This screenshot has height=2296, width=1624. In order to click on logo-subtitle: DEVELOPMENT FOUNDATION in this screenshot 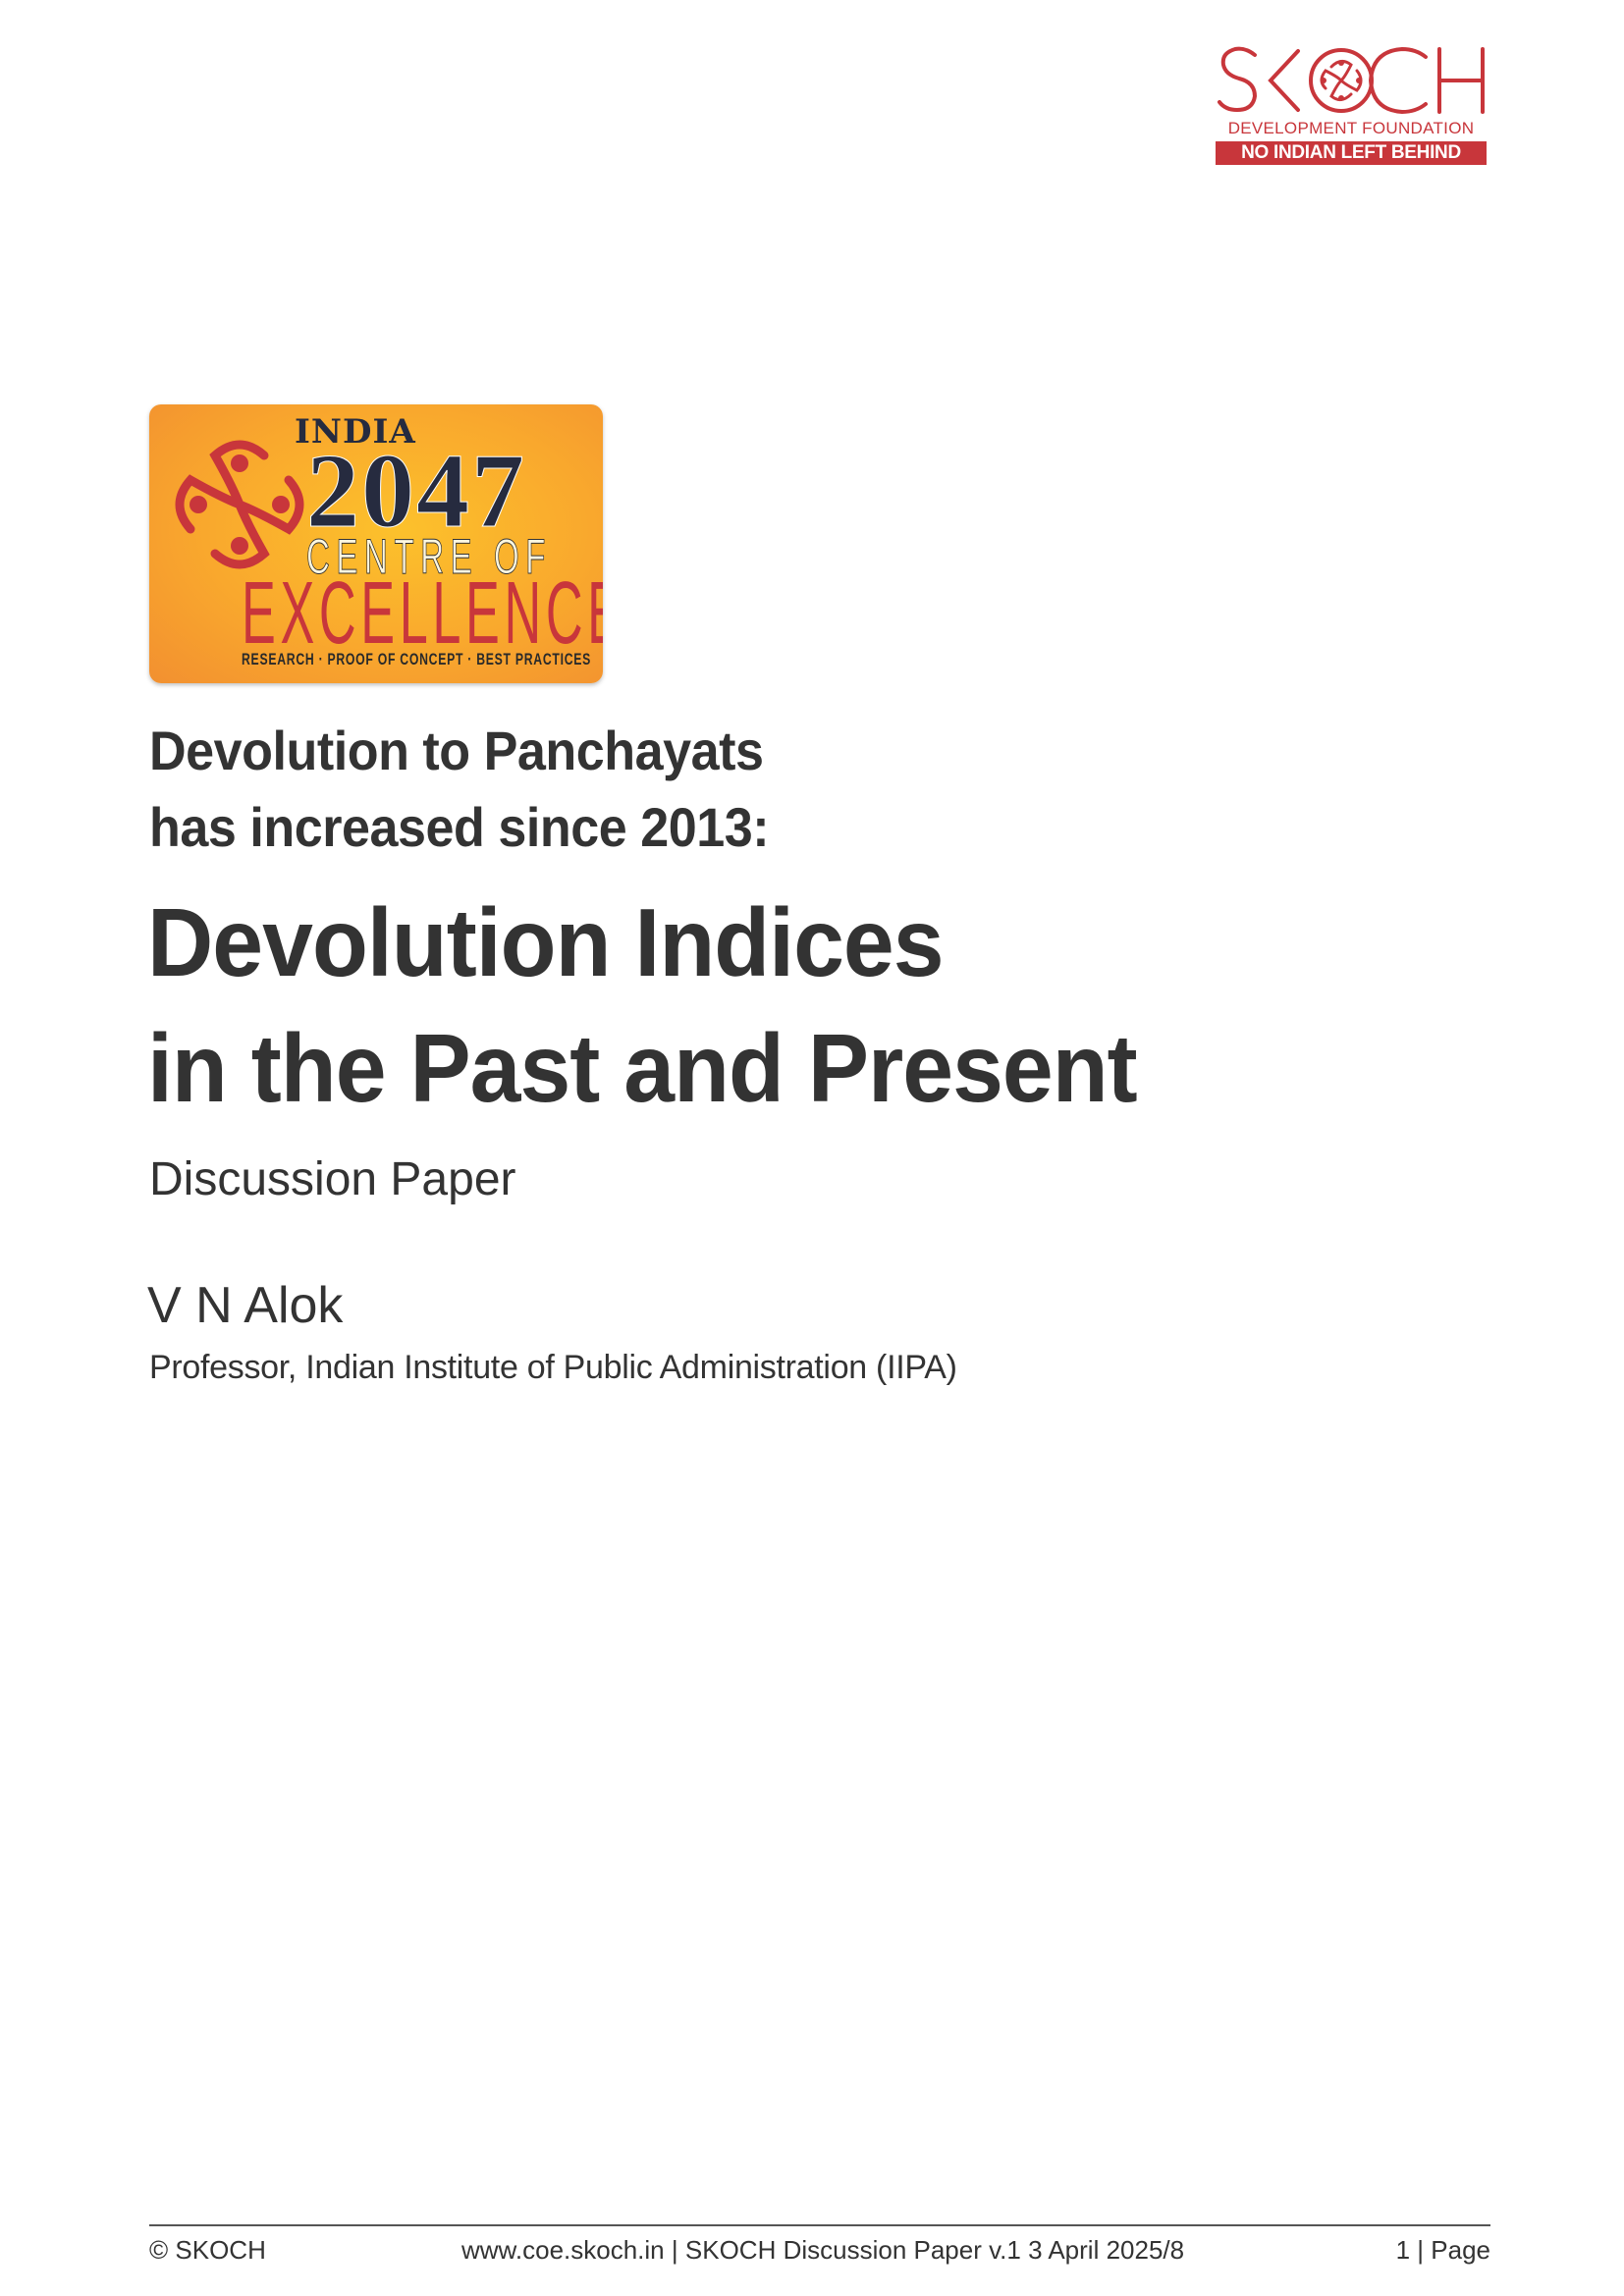, I will do `click(1351, 128)`.